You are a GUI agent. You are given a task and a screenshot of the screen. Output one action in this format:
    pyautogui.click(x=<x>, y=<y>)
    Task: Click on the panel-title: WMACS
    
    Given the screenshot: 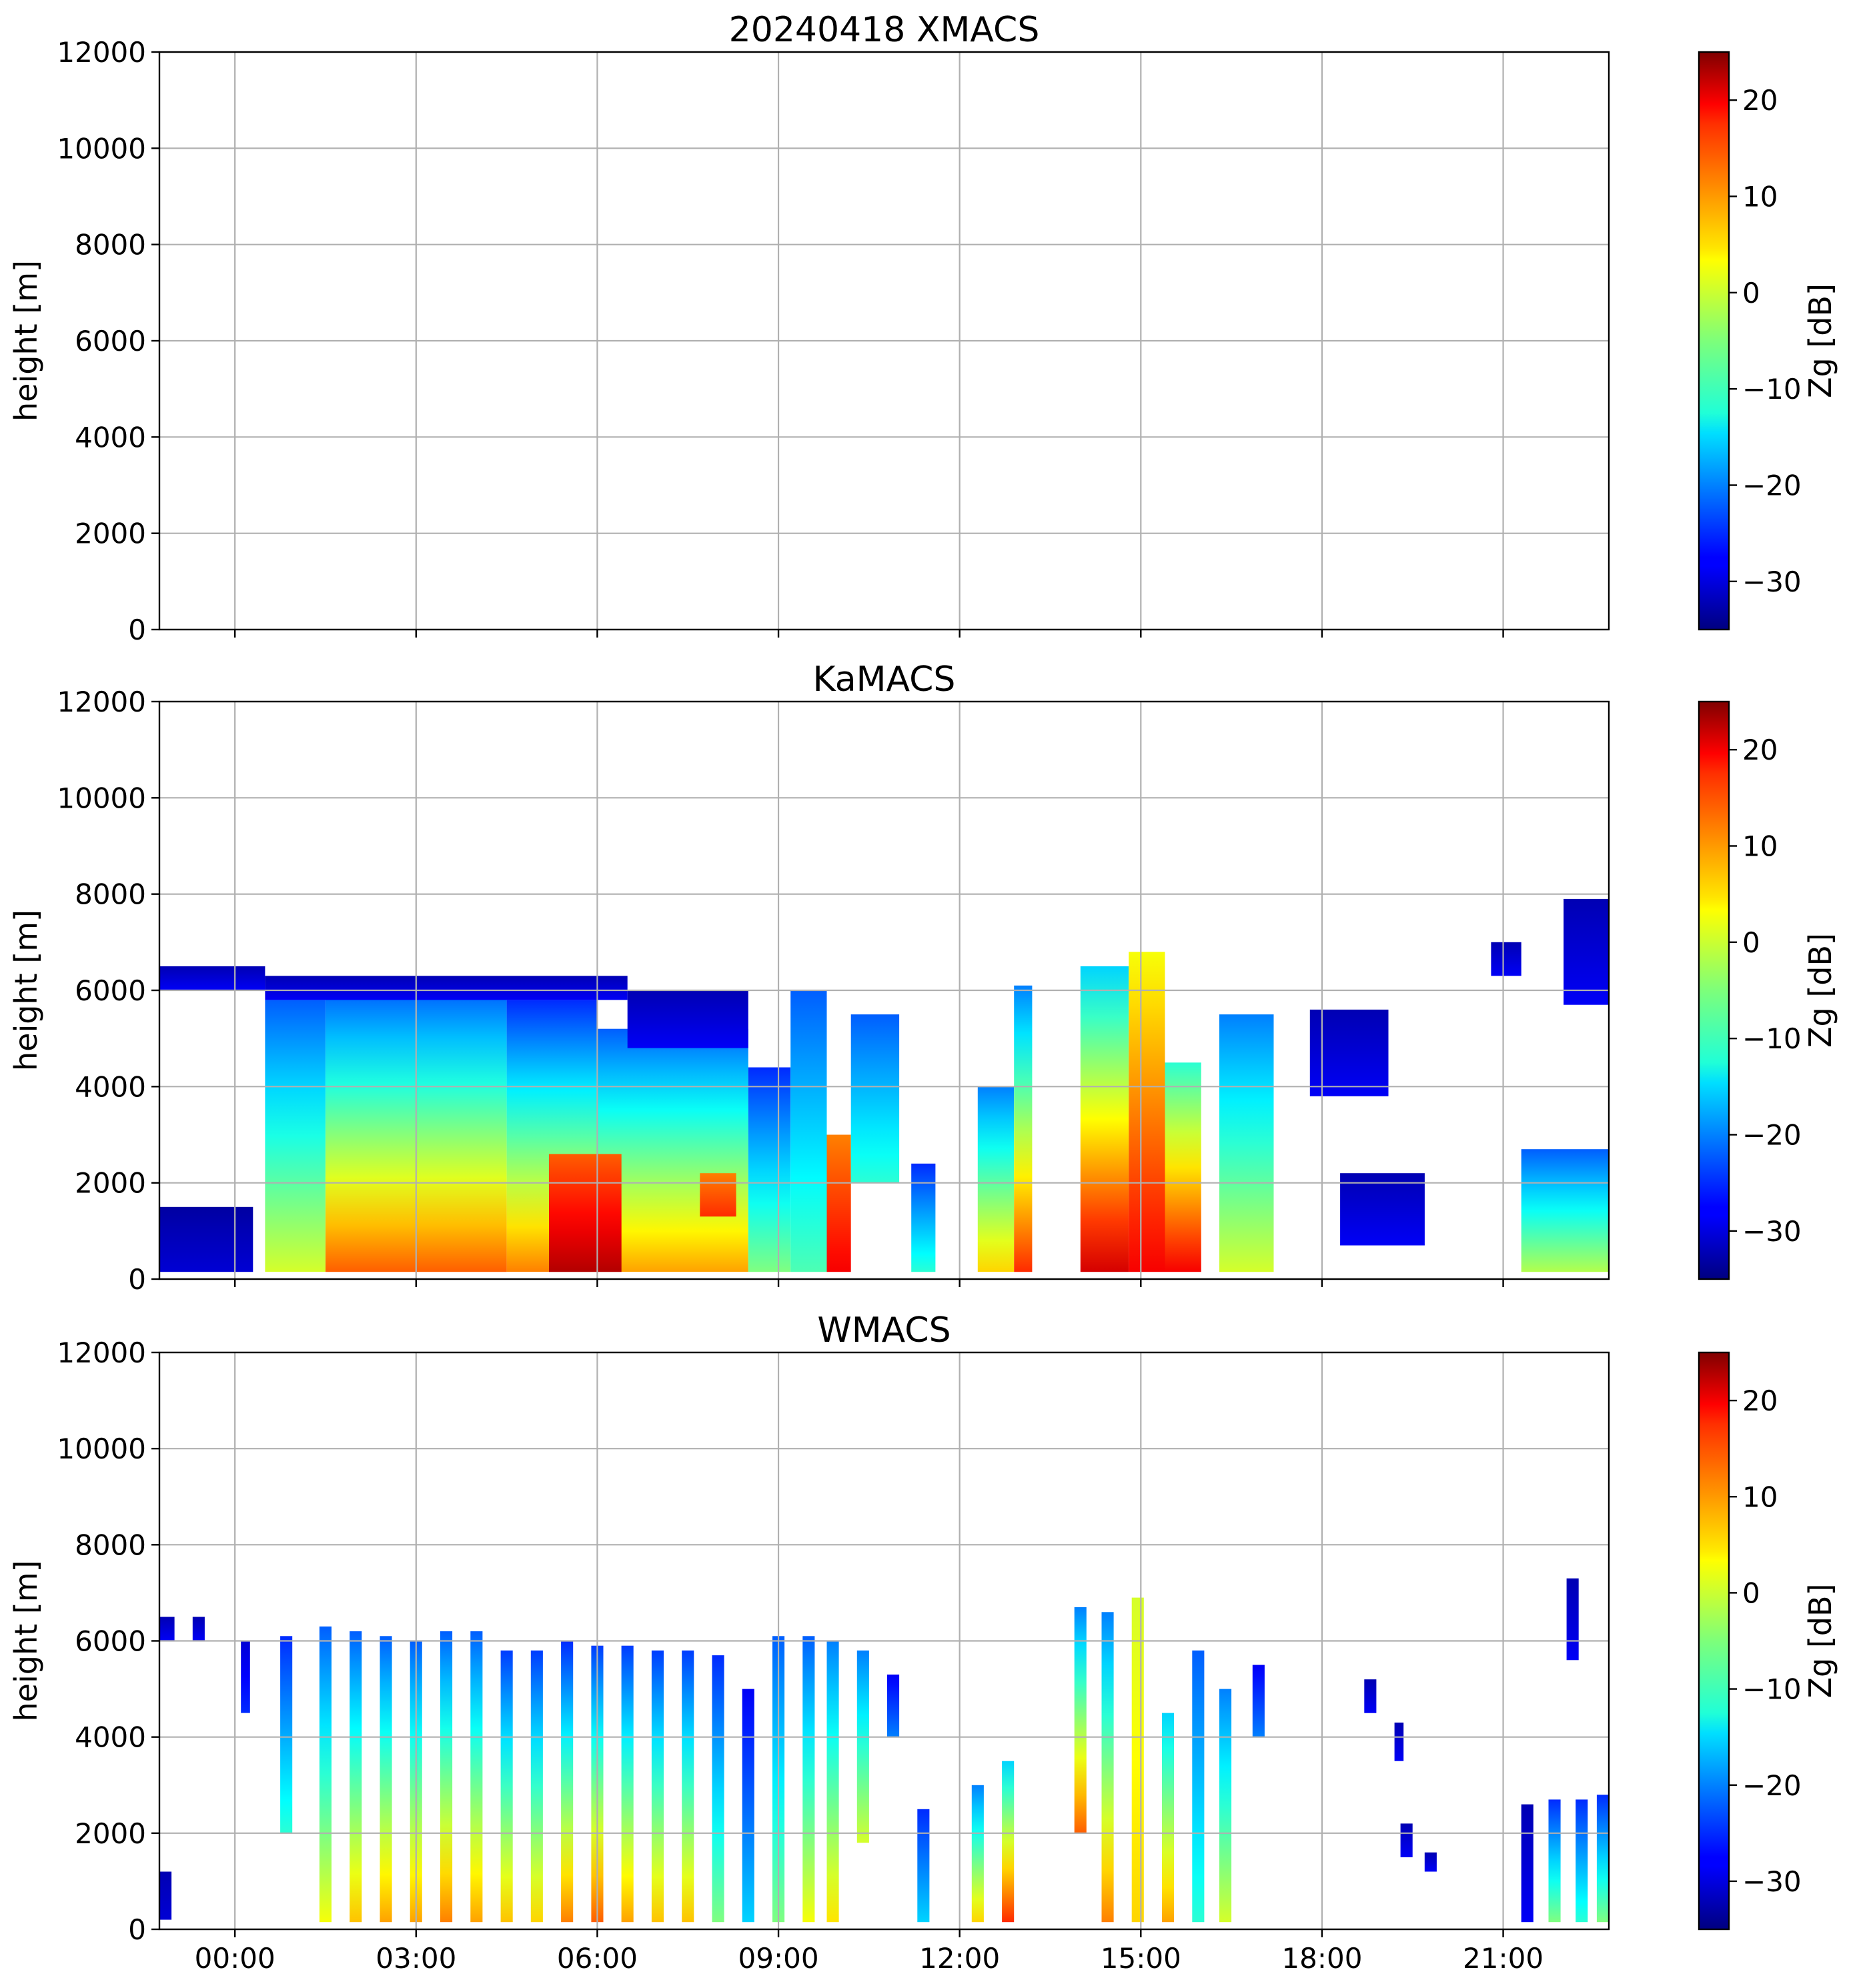 What is the action you would take?
    pyautogui.click(x=884, y=1330)
    